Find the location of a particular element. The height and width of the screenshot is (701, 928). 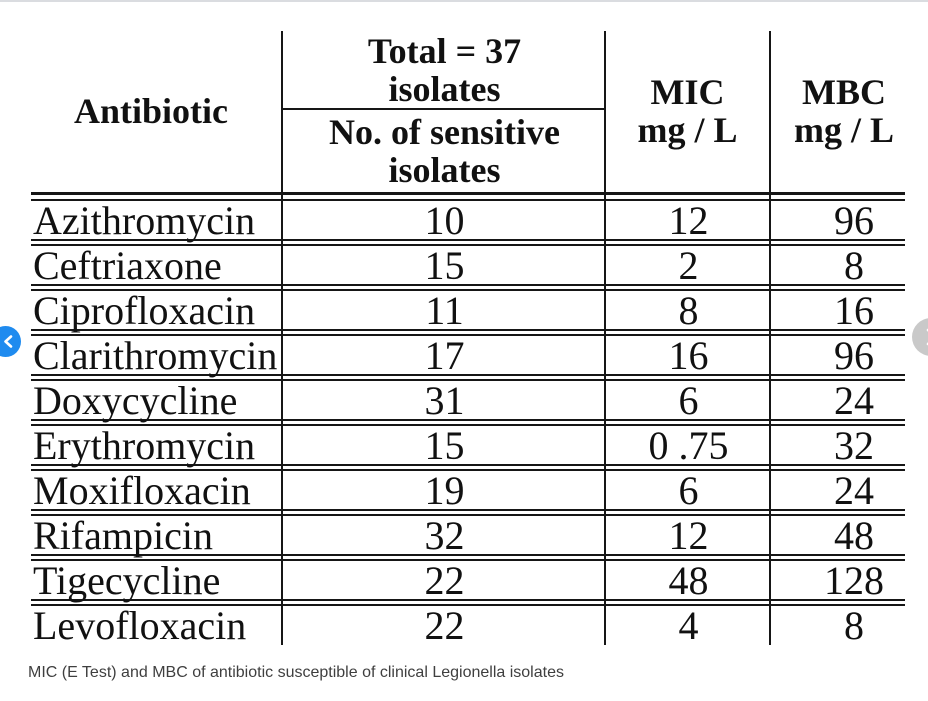

mbc-value-cell: 48 is located at coordinates (854, 535).